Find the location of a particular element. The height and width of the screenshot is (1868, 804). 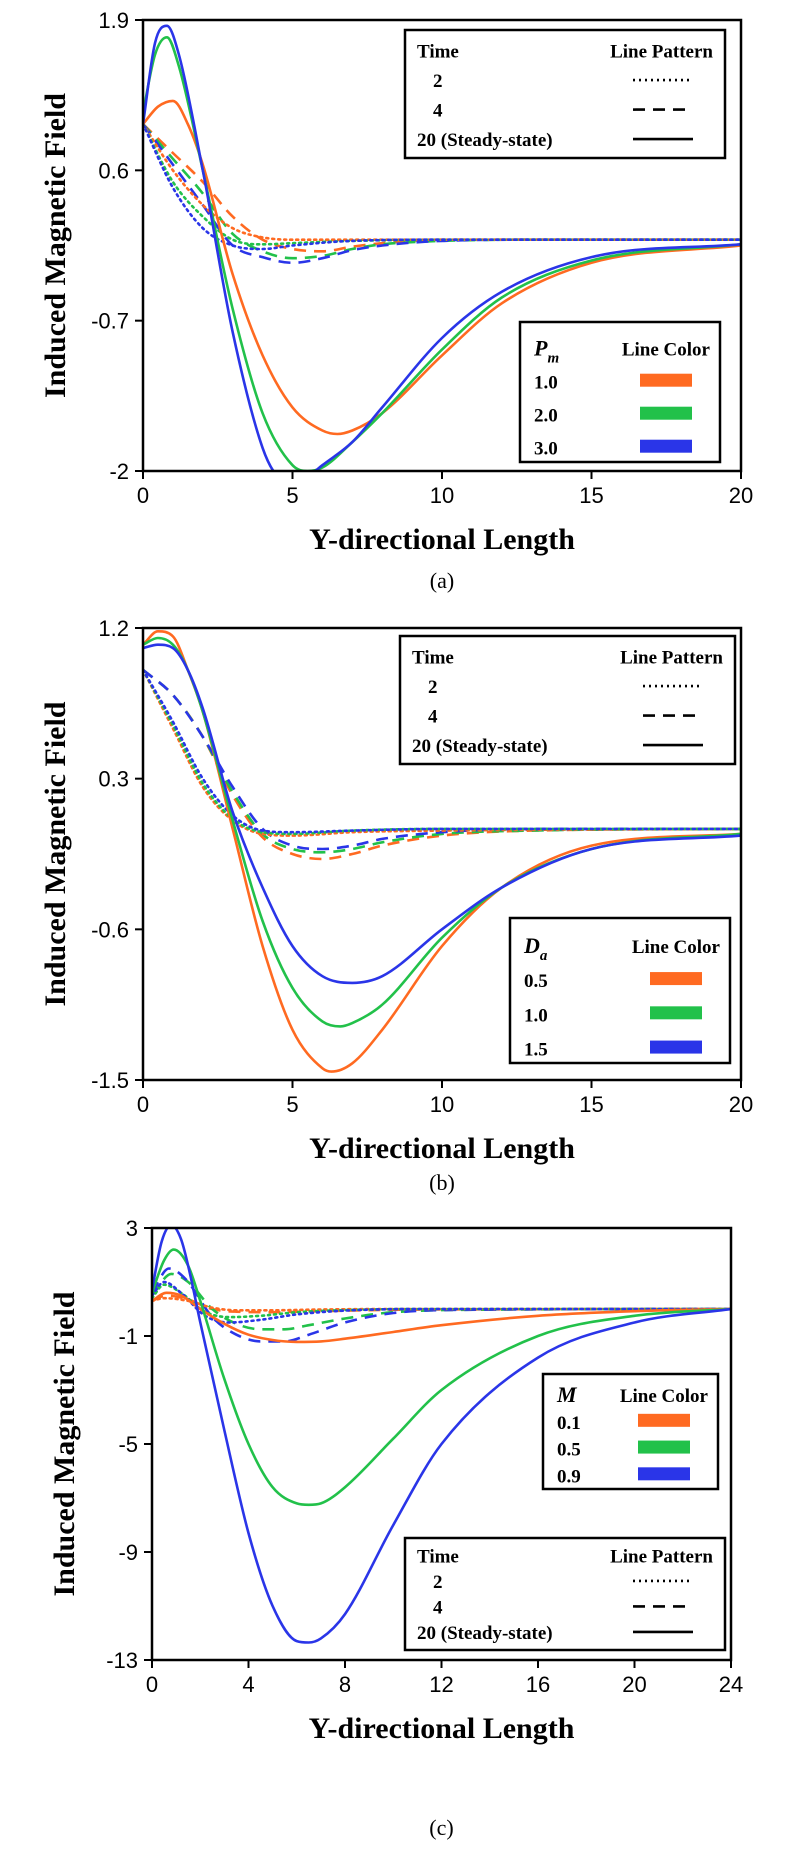

color-legend-label: 3.0 is located at coordinates (546, 449).